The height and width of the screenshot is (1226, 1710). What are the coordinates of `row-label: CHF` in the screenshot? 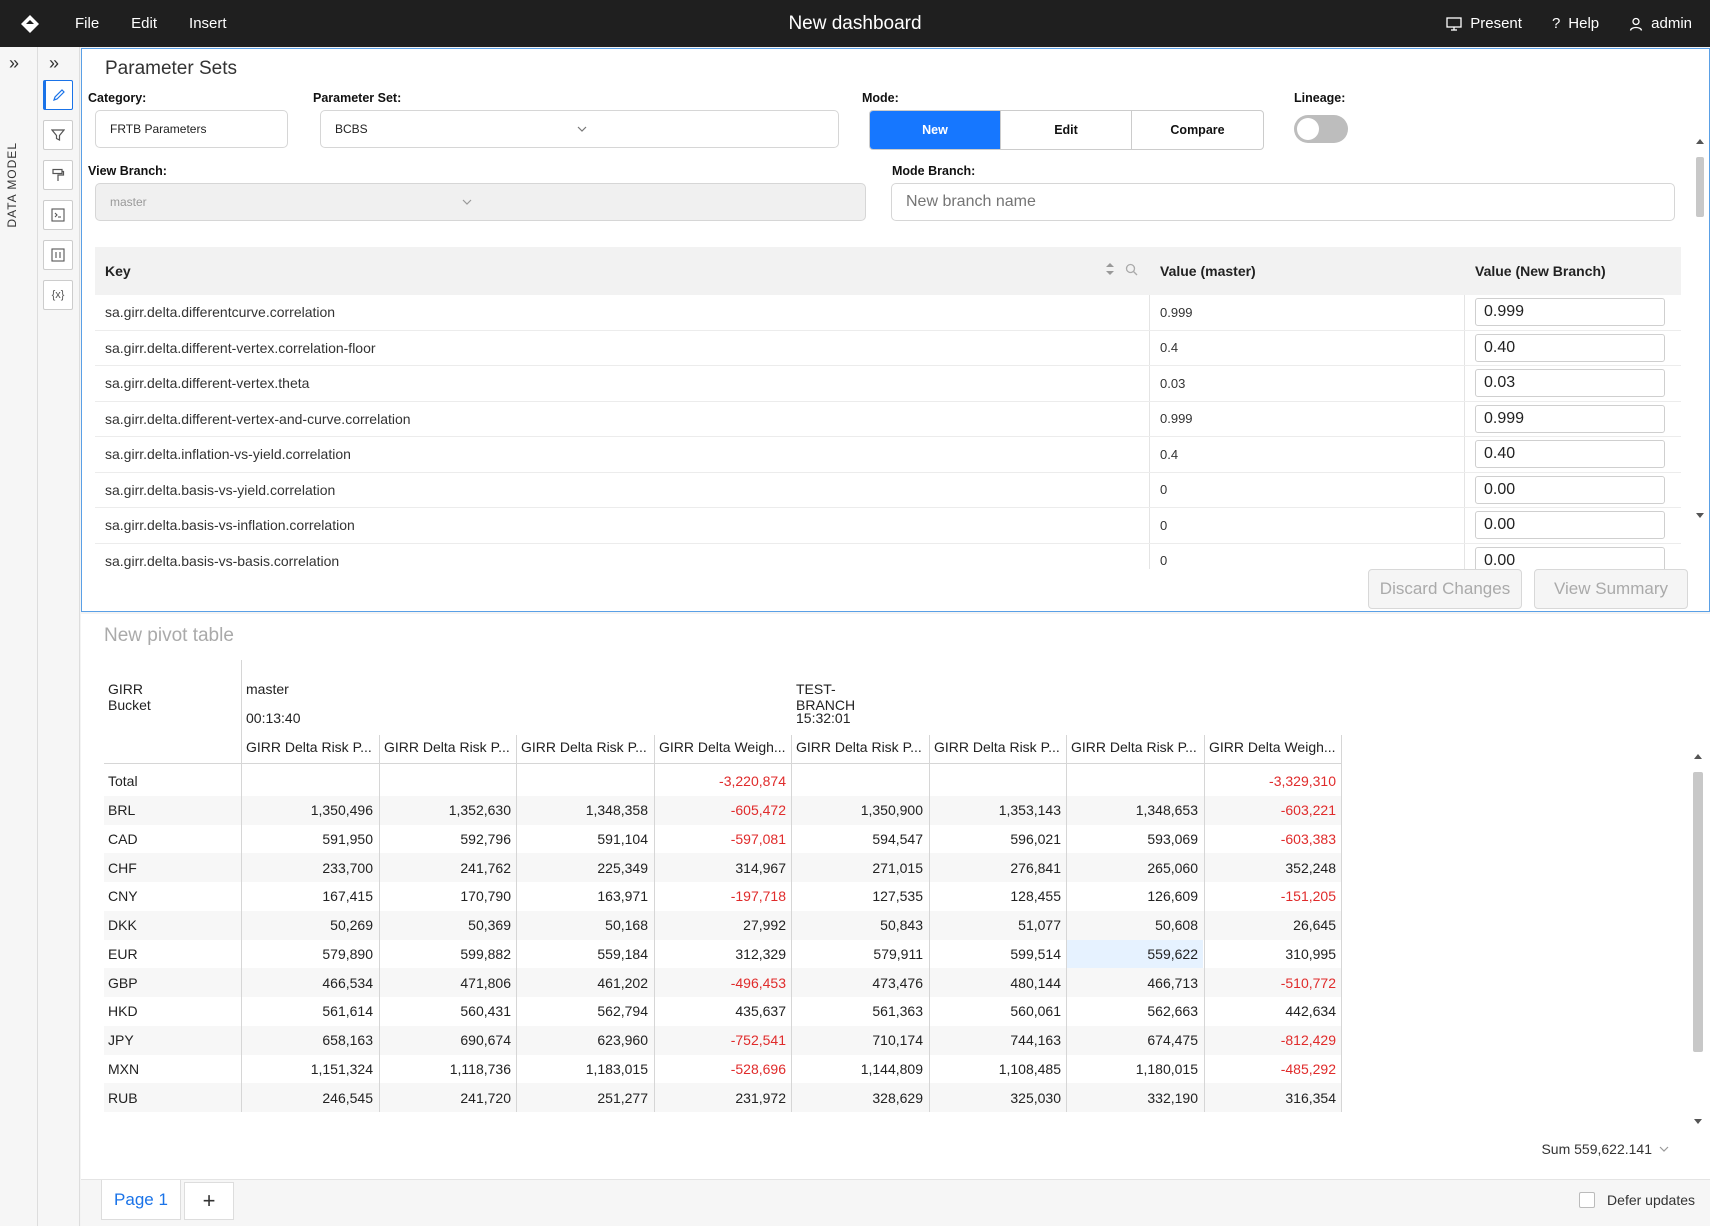 It's located at (122, 867).